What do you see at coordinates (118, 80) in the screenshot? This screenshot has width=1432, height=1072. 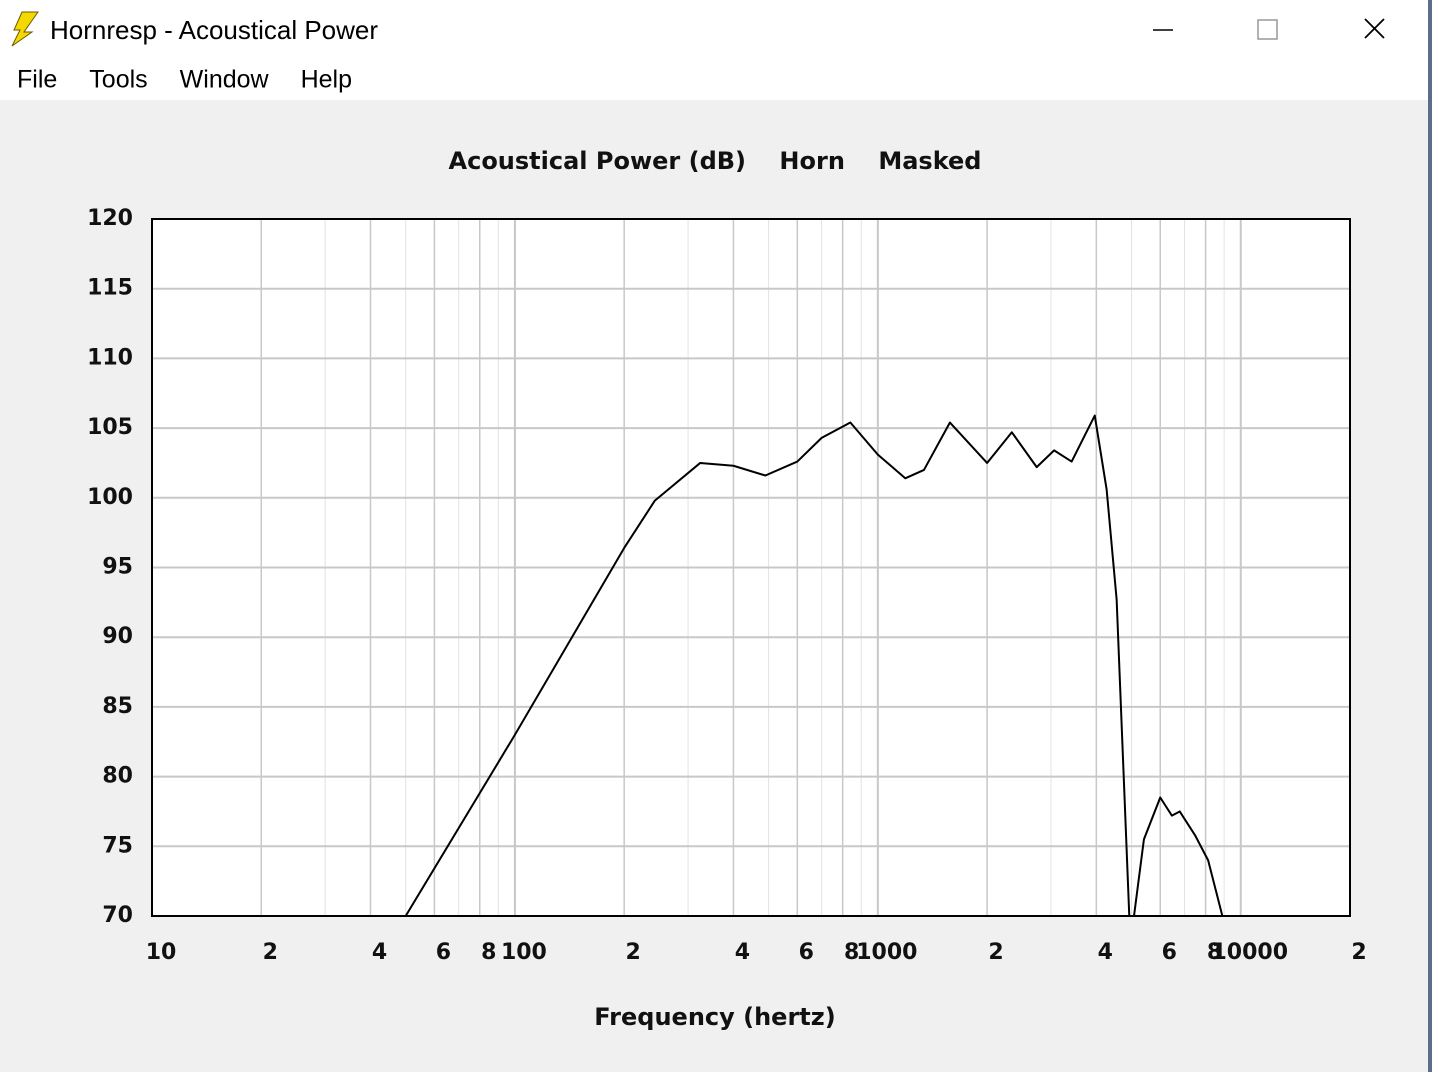 I see `menu-item: Tools` at bounding box center [118, 80].